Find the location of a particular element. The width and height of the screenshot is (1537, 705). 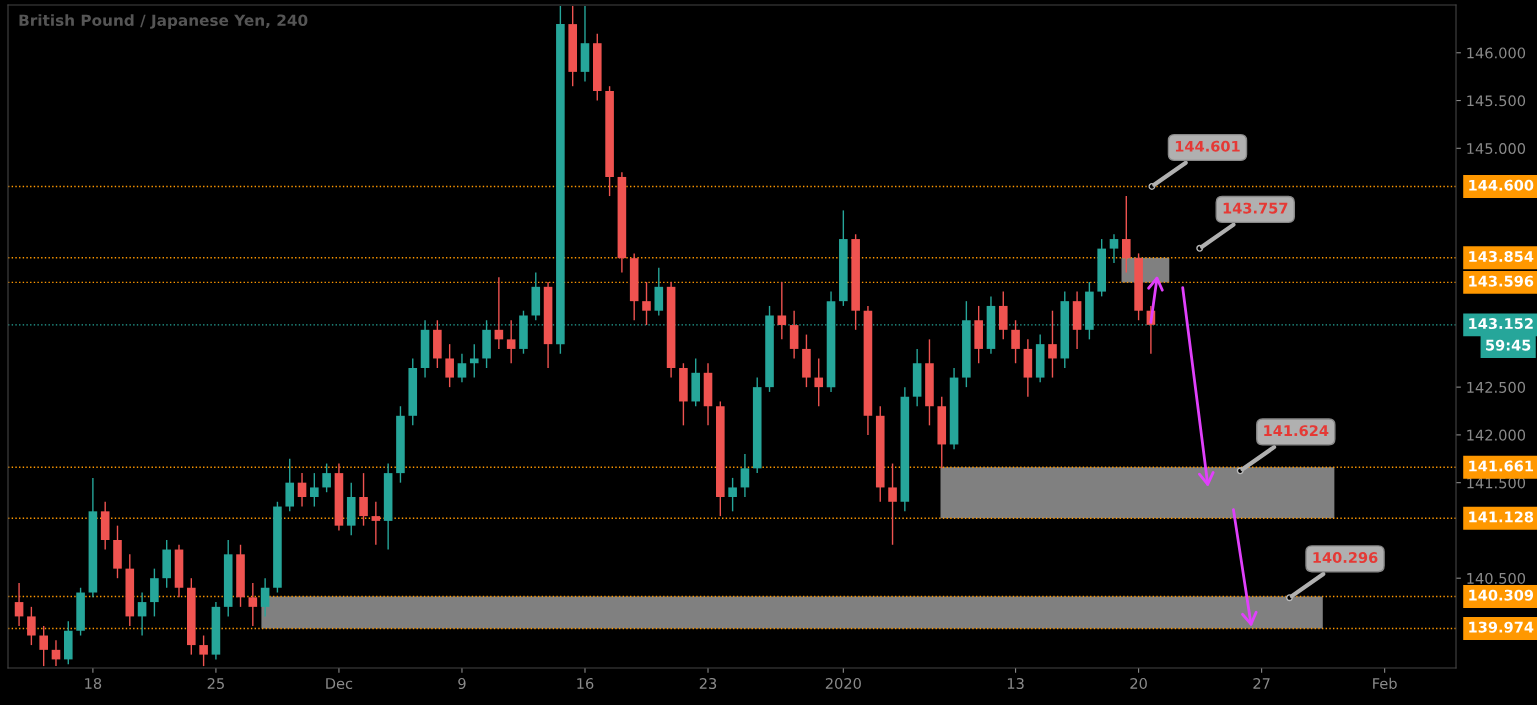

y-tick-label: 145.000 is located at coordinates (1496, 149).